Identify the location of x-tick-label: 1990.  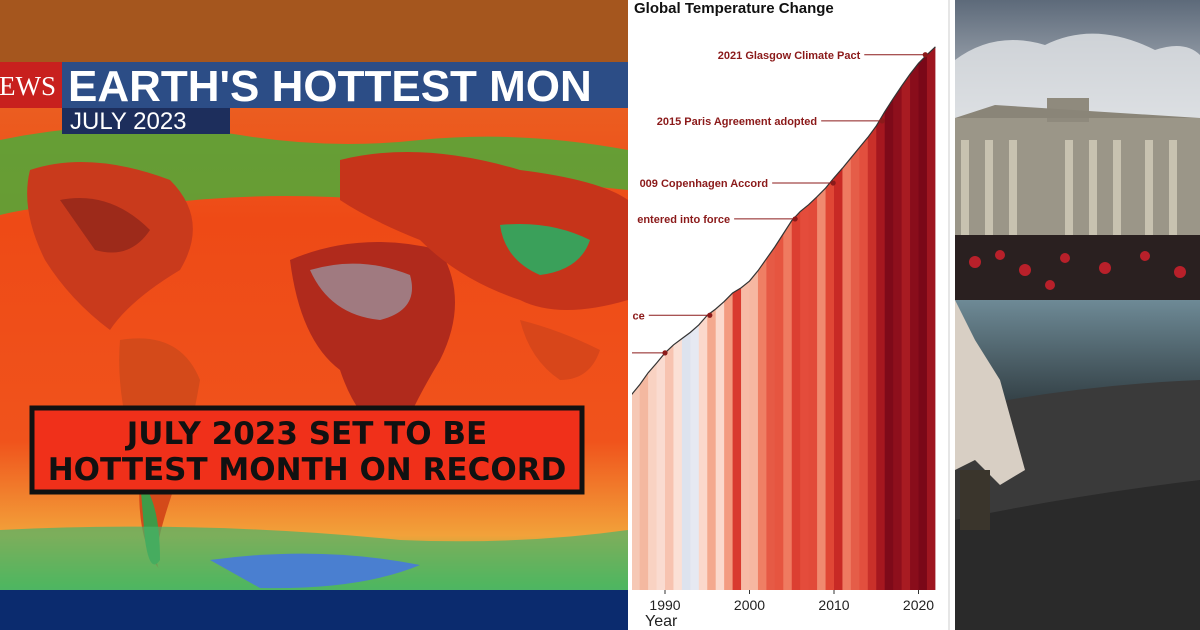
(664, 605).